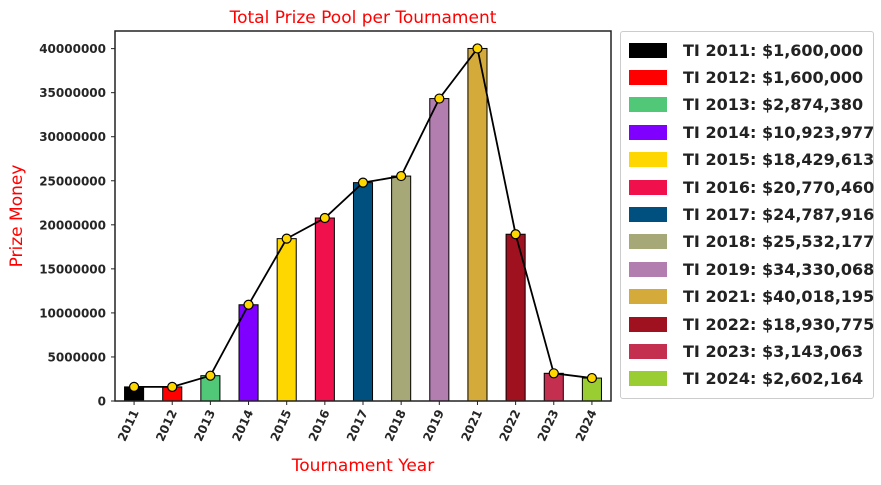 The width and height of the screenshot is (881, 485). I want to click on legend-label: TI 2021: $40,018,195, so click(779, 297).